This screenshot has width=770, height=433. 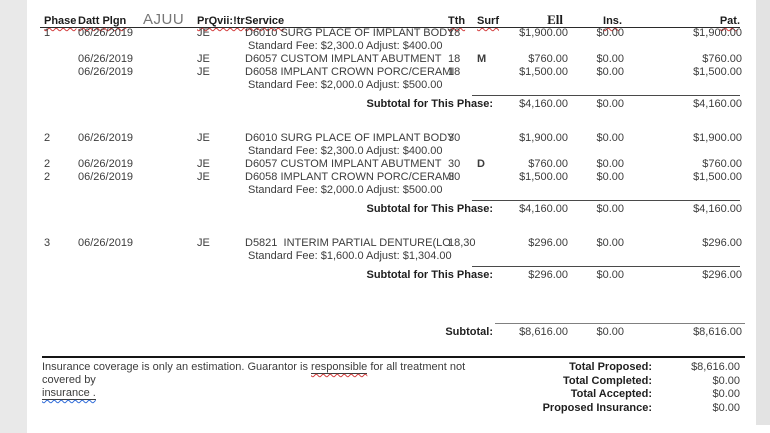 I want to click on col-header-ajuu: AJUU, so click(x=164, y=19).